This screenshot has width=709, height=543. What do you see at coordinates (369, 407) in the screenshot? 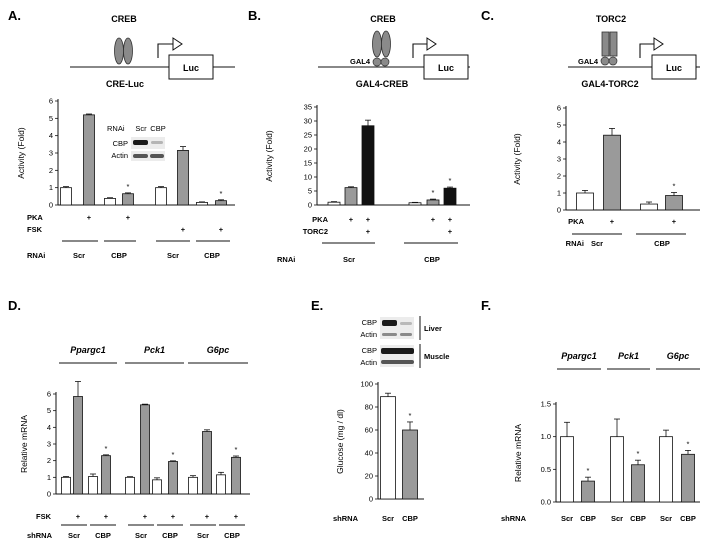
I see `y-tick-label: 80` at bounding box center [369, 407].